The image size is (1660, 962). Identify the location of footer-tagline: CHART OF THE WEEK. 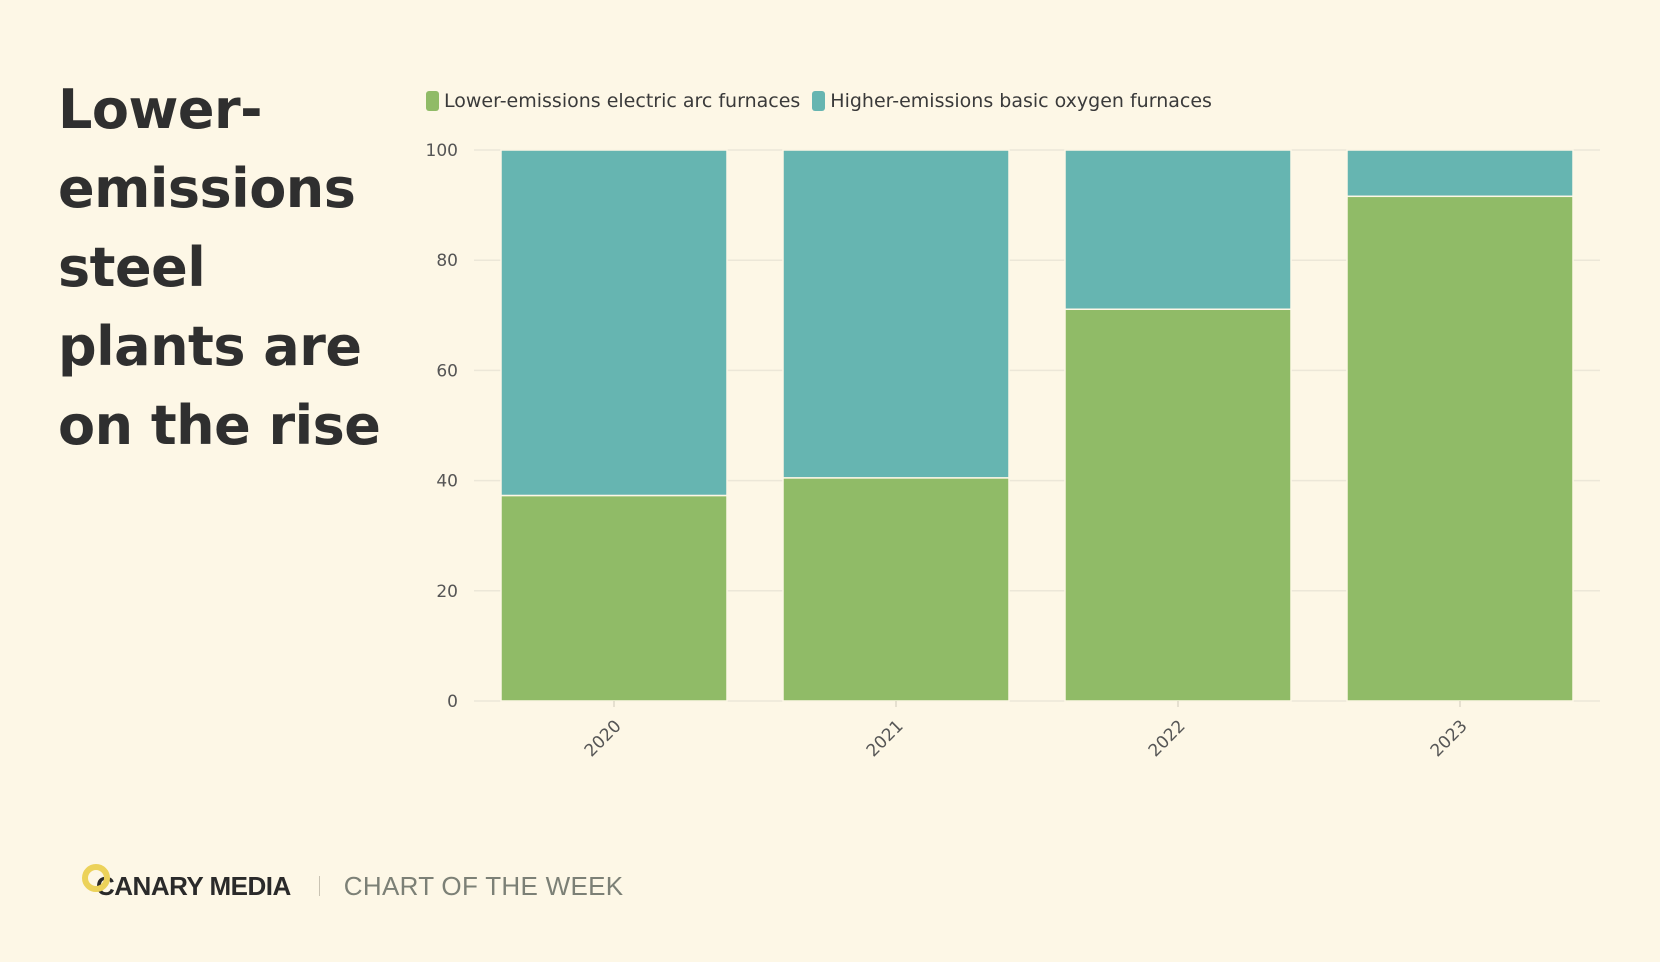
(483, 885).